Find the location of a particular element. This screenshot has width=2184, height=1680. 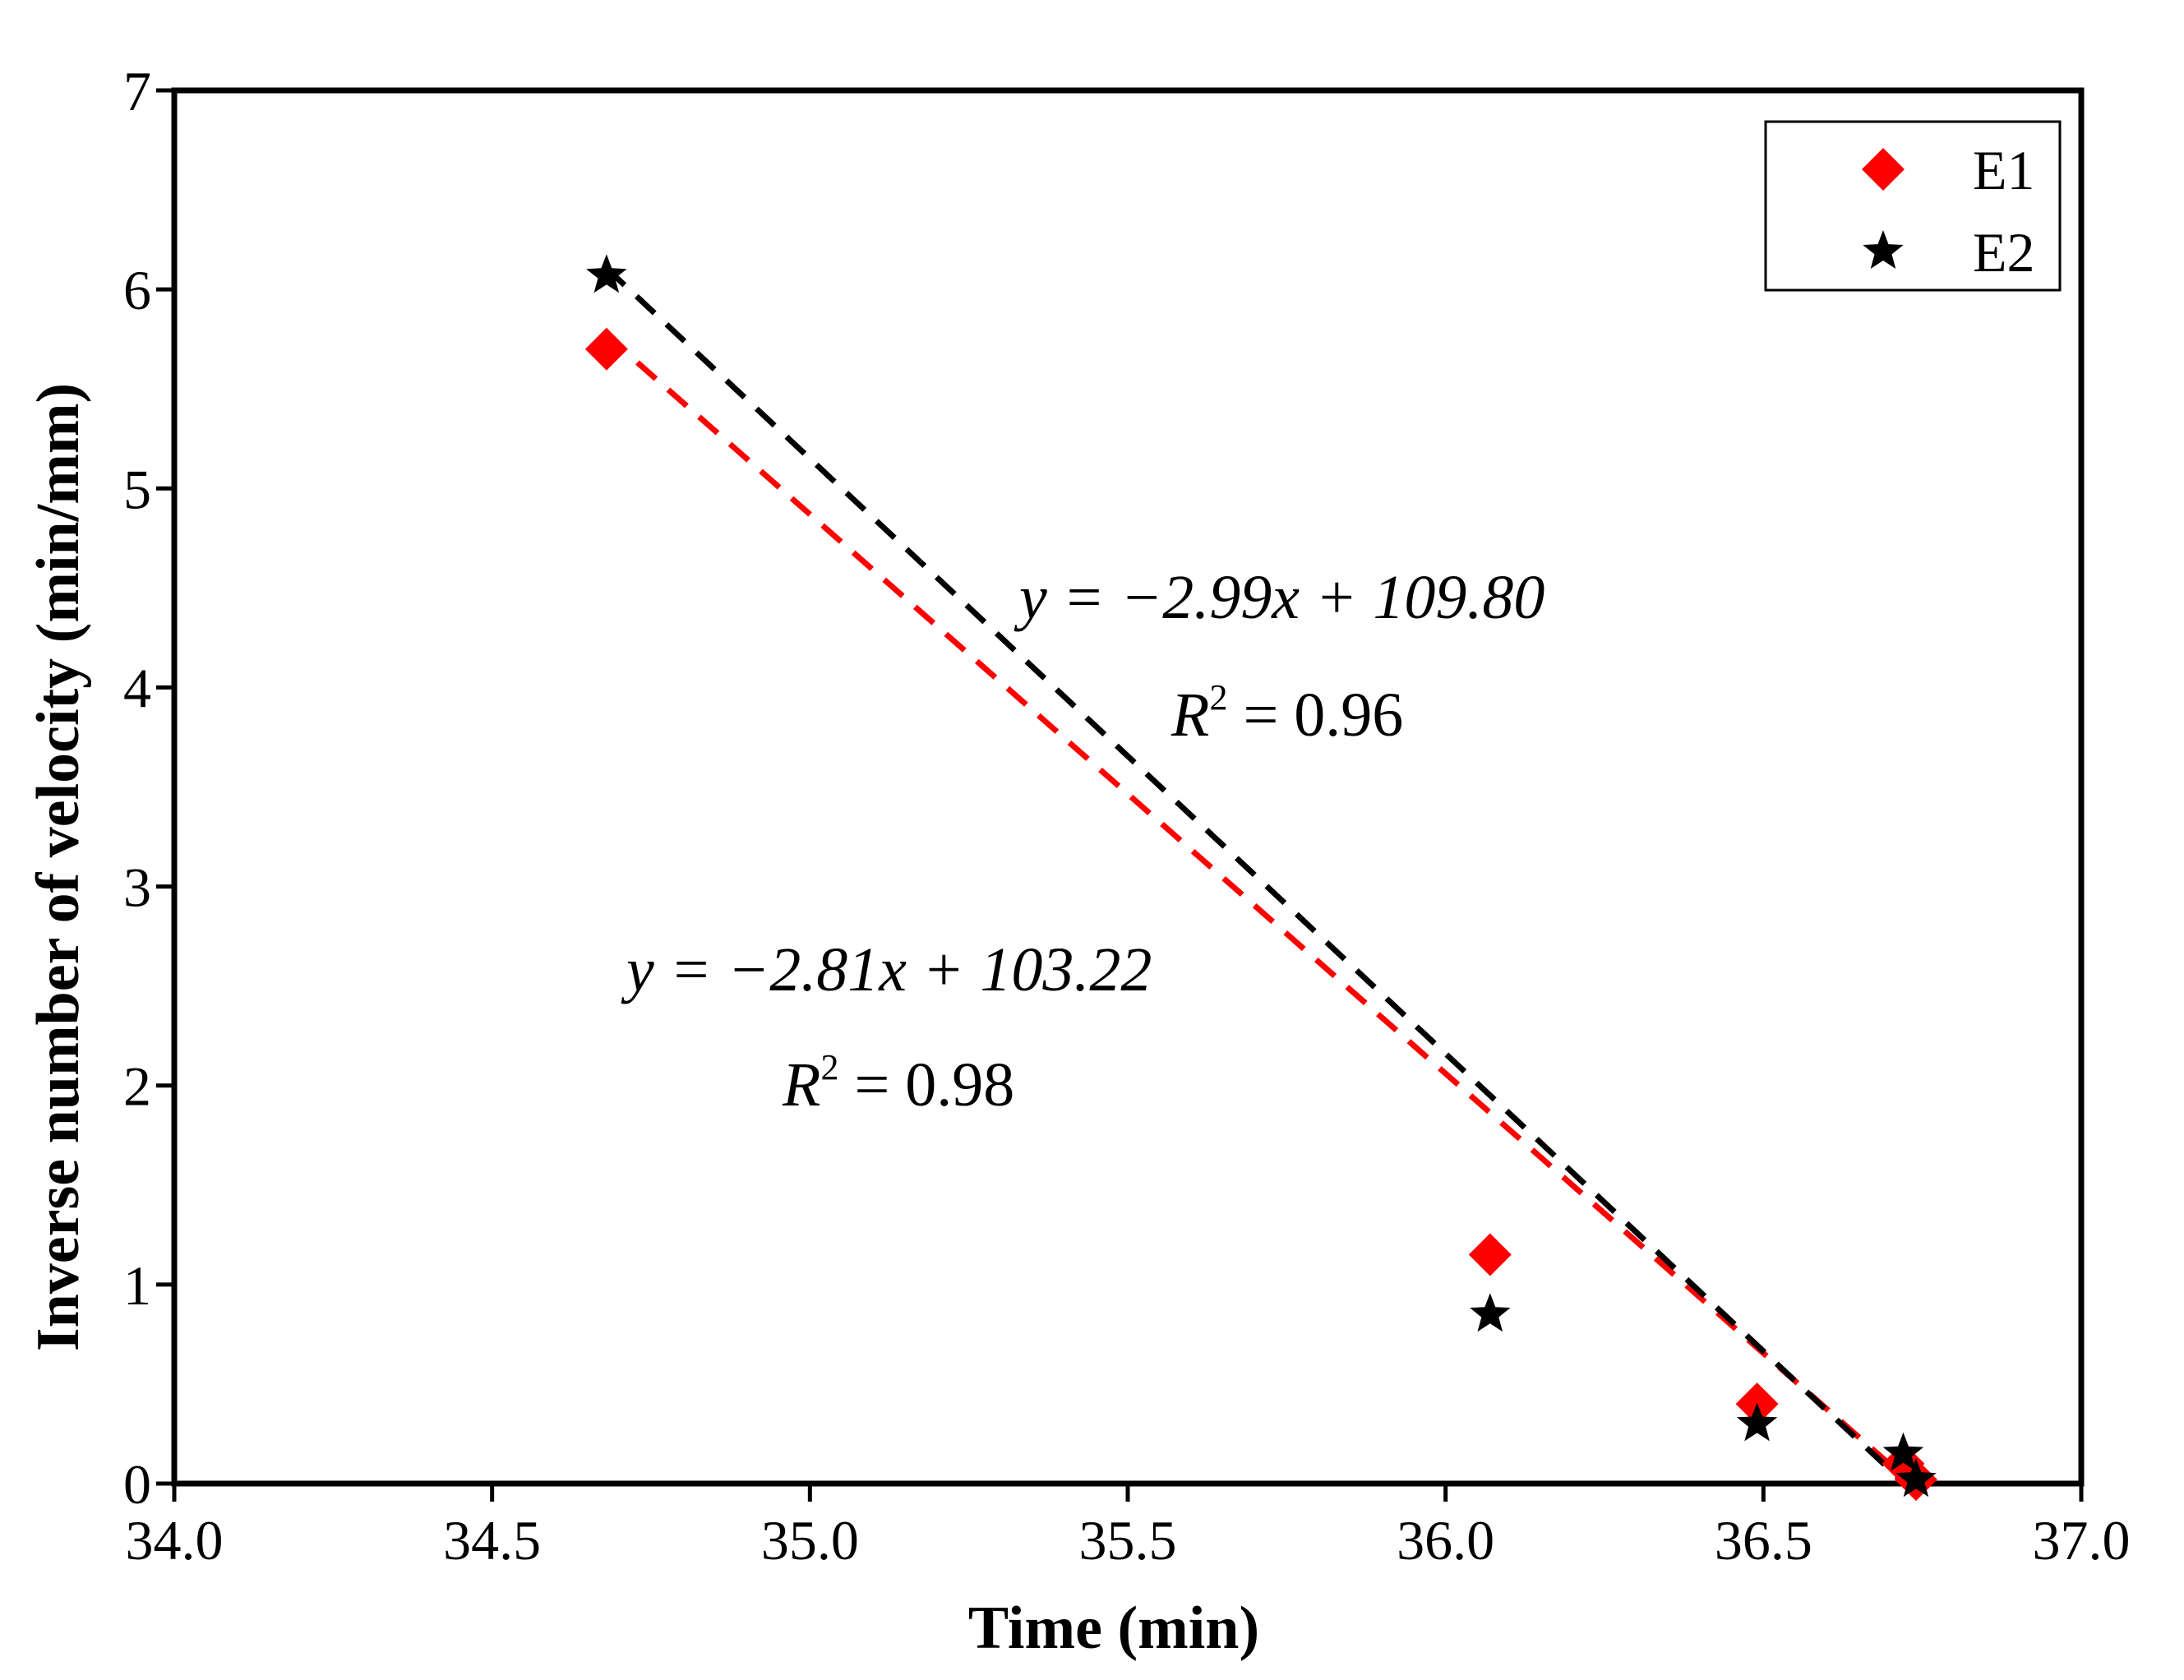

y-tick-label: 7 is located at coordinates (137, 91).